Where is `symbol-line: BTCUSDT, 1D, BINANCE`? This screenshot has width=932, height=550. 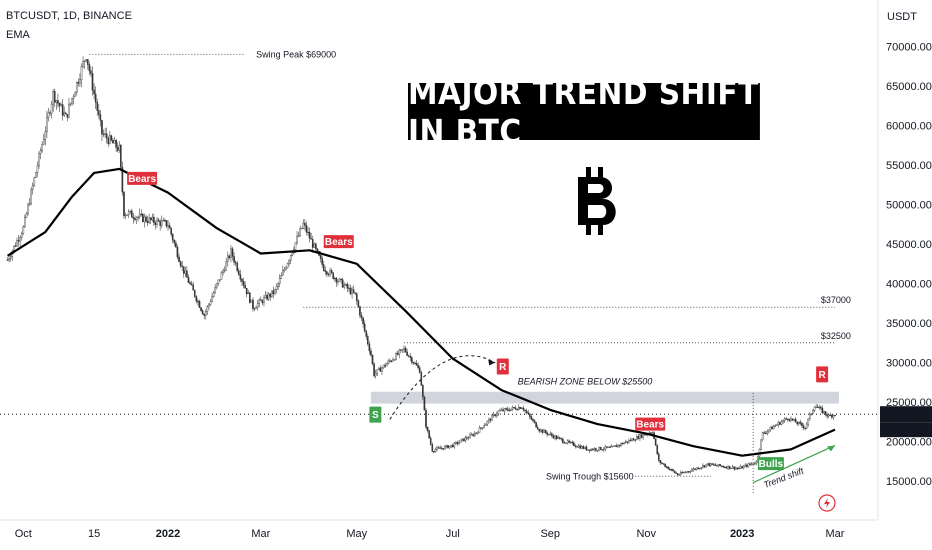
symbol-line: BTCUSDT, 1D, BINANCE is located at coordinates (69, 16).